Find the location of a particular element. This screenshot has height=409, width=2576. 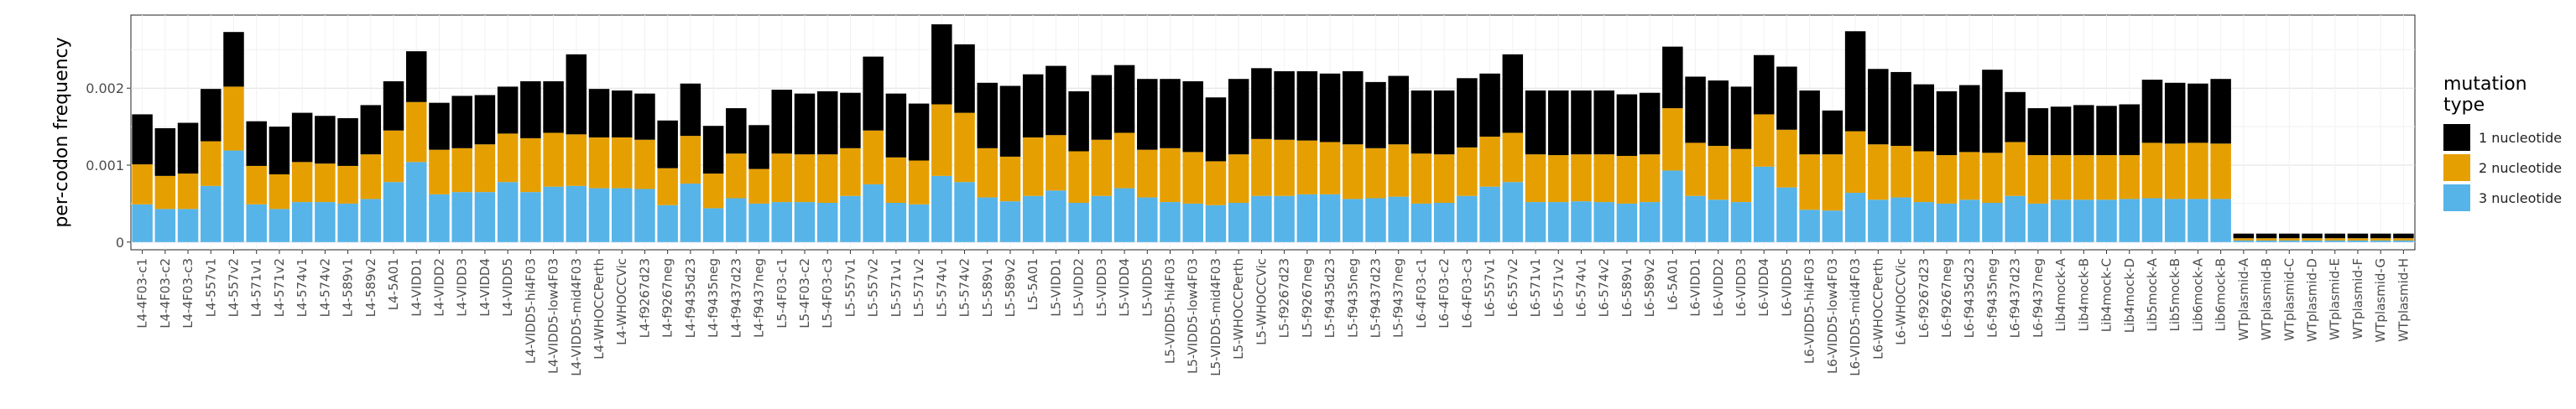

x-tick-label: L6-574v2 is located at coordinates (1604, 287).